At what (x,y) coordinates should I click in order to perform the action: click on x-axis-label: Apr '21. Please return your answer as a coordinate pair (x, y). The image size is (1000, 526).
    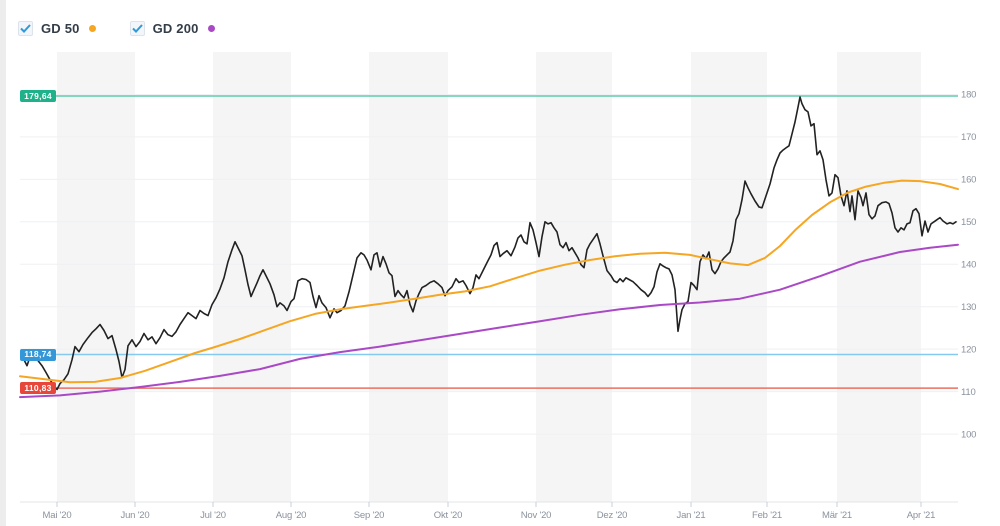
    Looking at the image, I should click on (921, 515).